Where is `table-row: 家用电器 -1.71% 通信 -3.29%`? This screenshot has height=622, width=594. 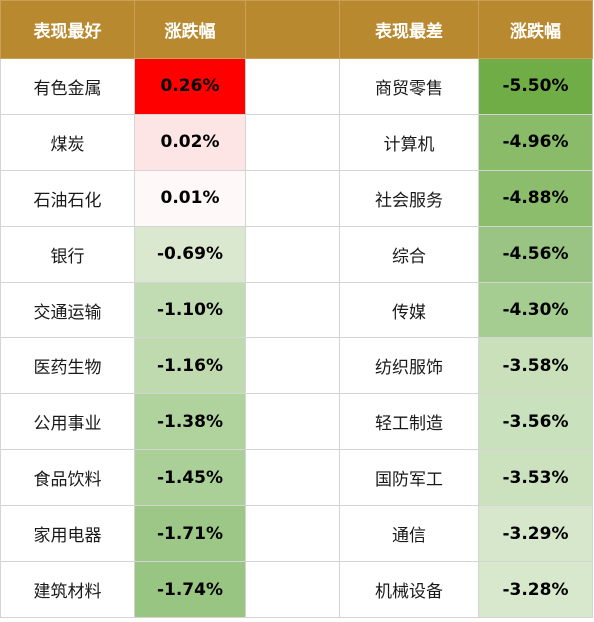
table-row: 家用电器 -1.71% 通信 -3.29% is located at coordinates (296, 534).